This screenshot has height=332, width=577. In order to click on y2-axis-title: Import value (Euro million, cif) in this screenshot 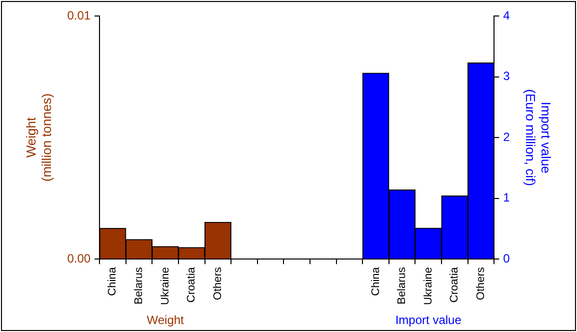, I will do `click(538, 137)`.